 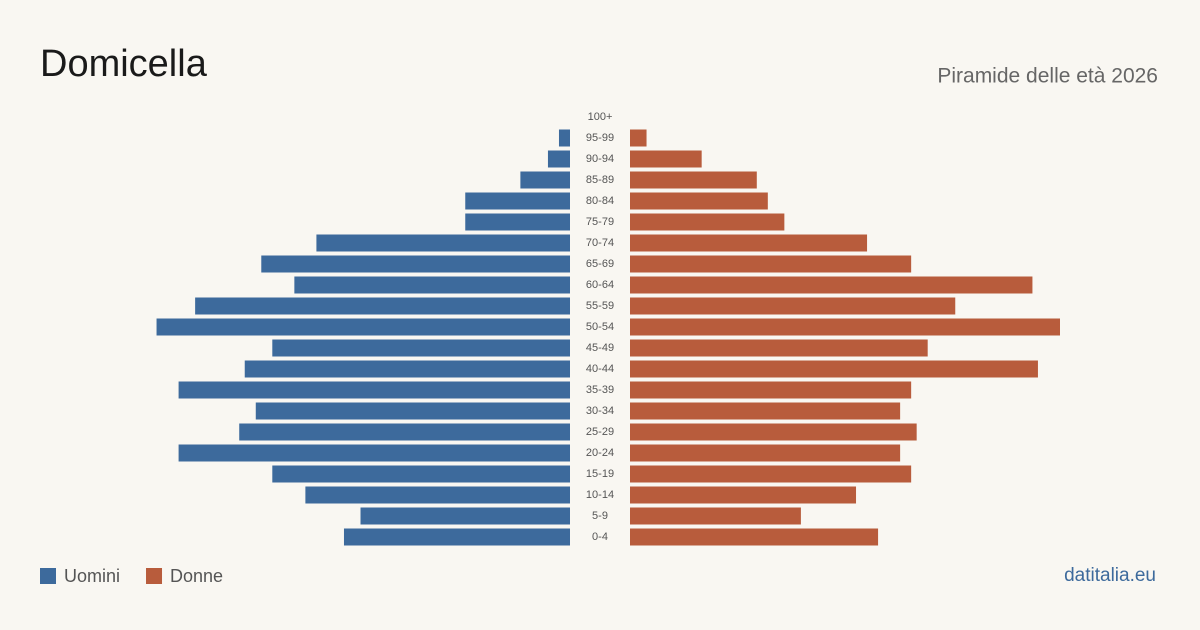 What do you see at coordinates (600, 243) in the screenshot?
I see `age-label: 70-74` at bounding box center [600, 243].